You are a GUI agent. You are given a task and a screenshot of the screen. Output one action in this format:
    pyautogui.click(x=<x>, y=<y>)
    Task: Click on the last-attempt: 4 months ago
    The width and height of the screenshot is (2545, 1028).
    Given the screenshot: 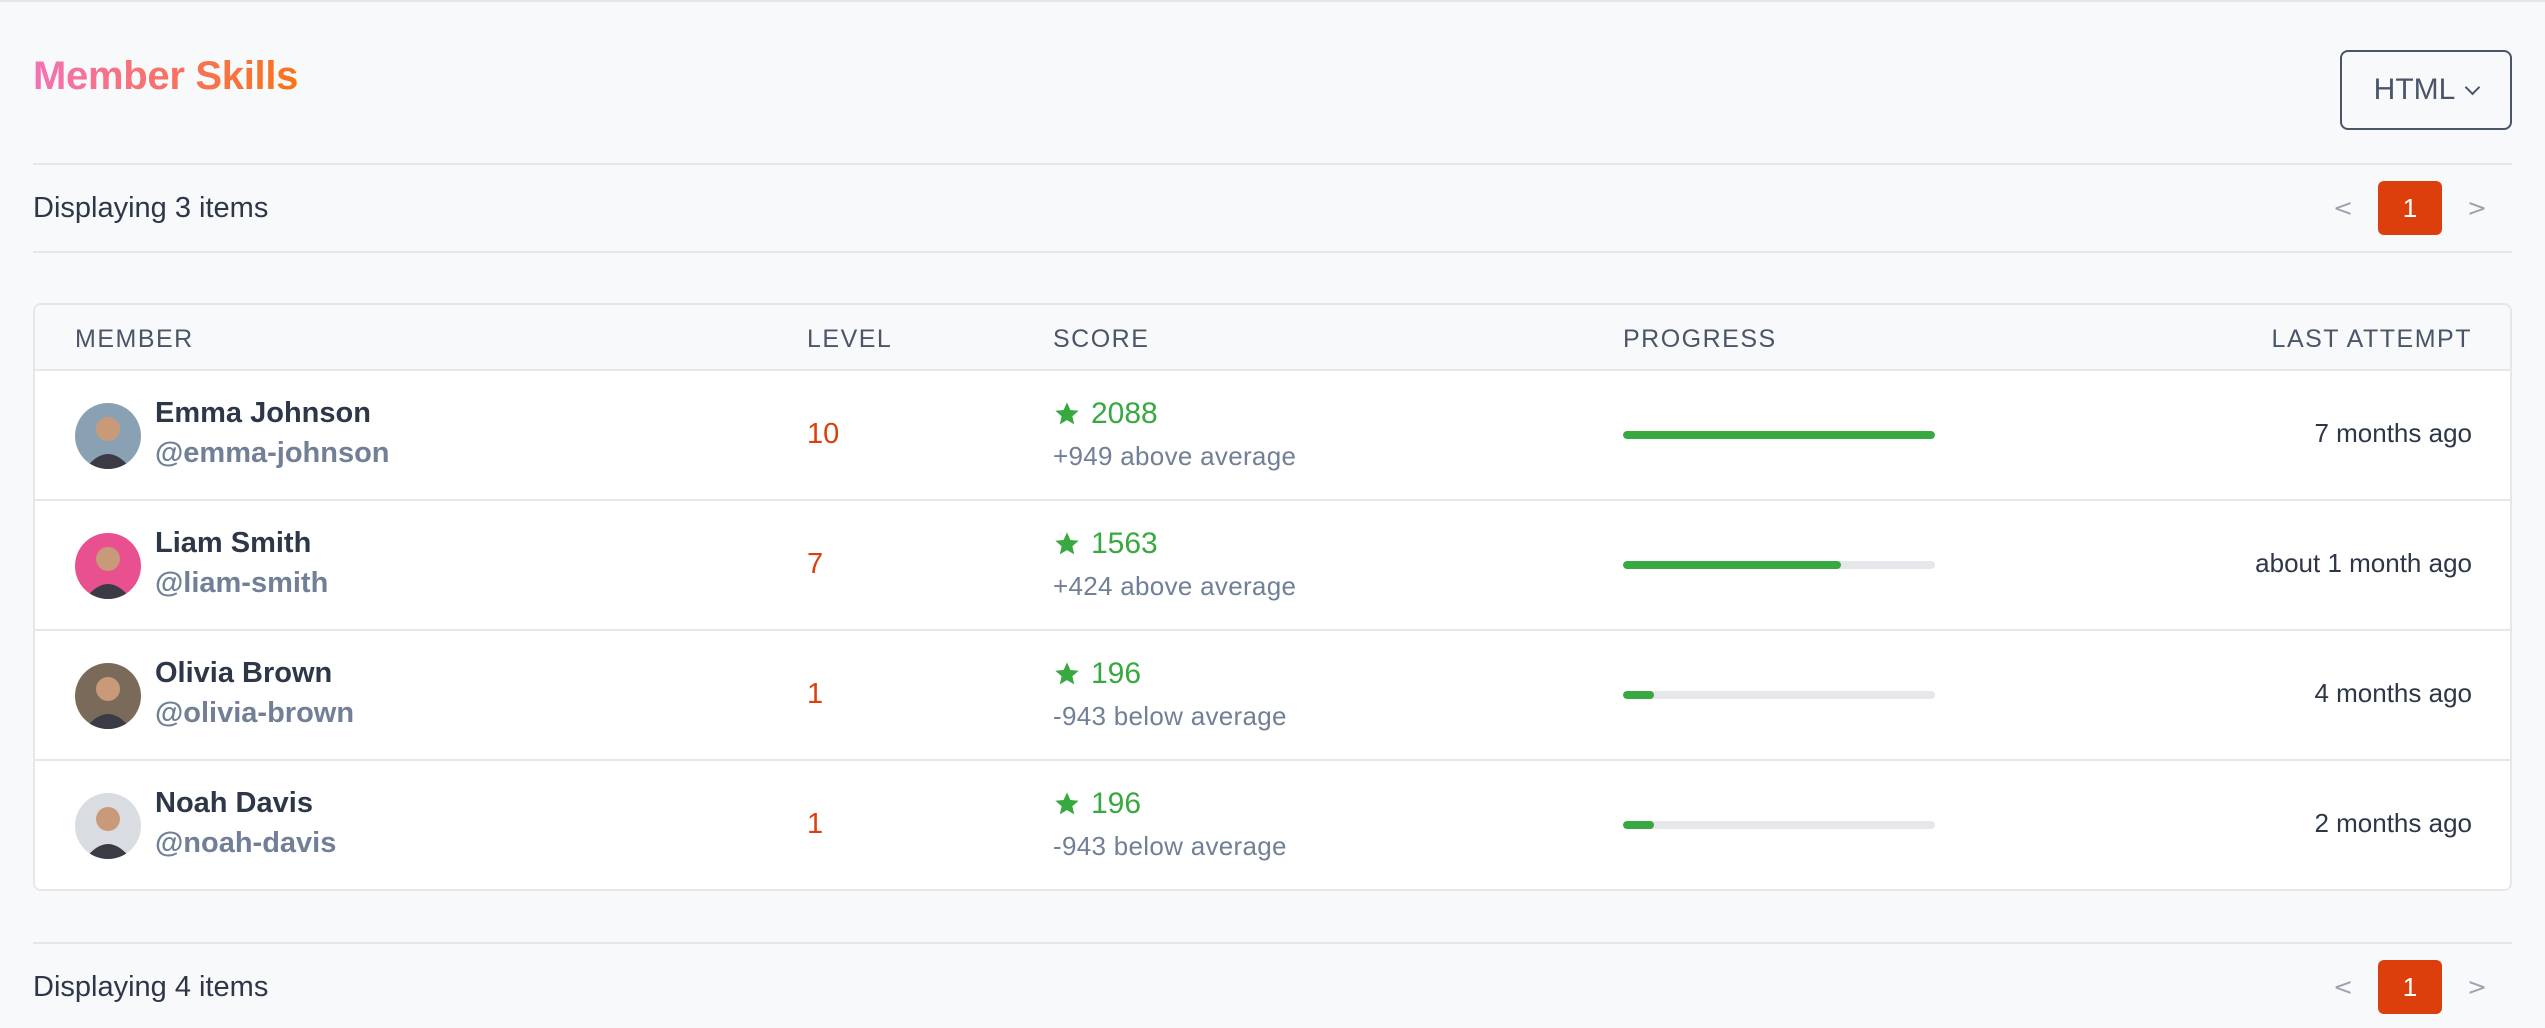 What is the action you would take?
    pyautogui.click(x=2393, y=693)
    